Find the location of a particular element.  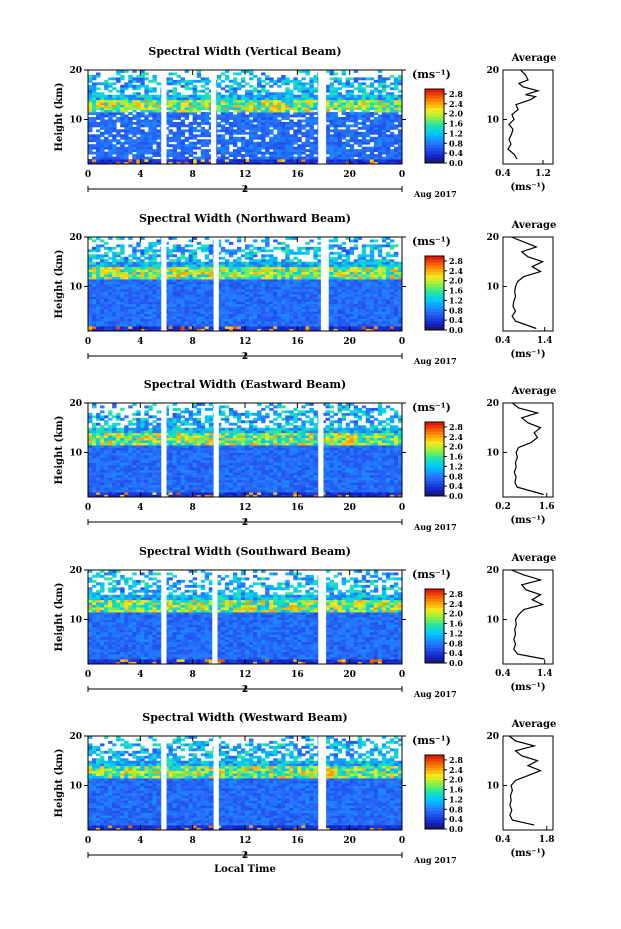

colorbar-unit: (ms⁻¹) is located at coordinates (431, 74).